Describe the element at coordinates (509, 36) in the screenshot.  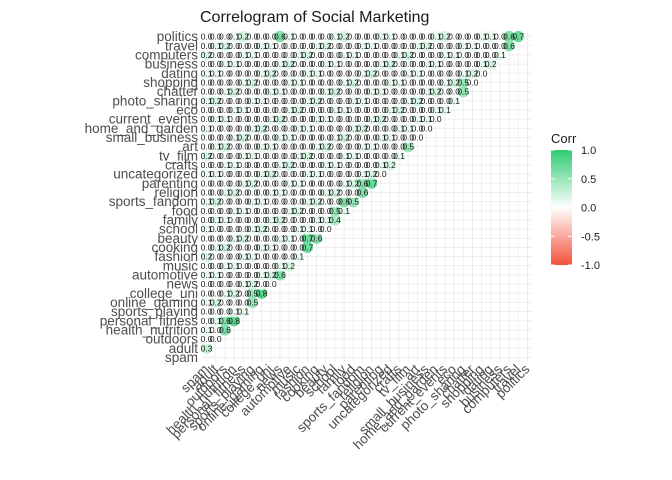
I see `corr-cell-politics-computers` at that location.